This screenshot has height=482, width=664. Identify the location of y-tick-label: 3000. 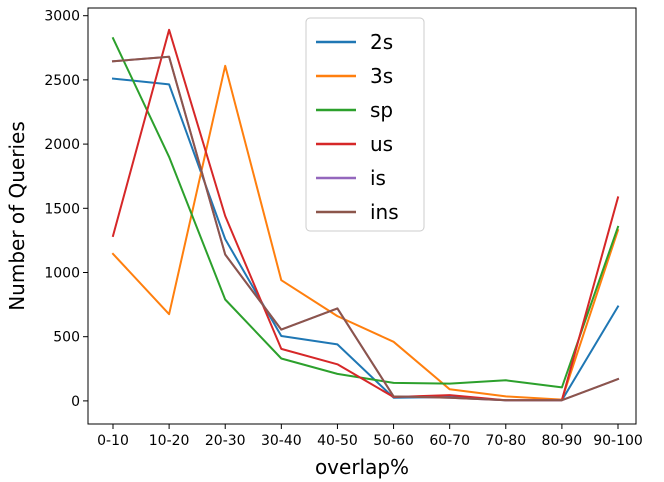
(62, 17).